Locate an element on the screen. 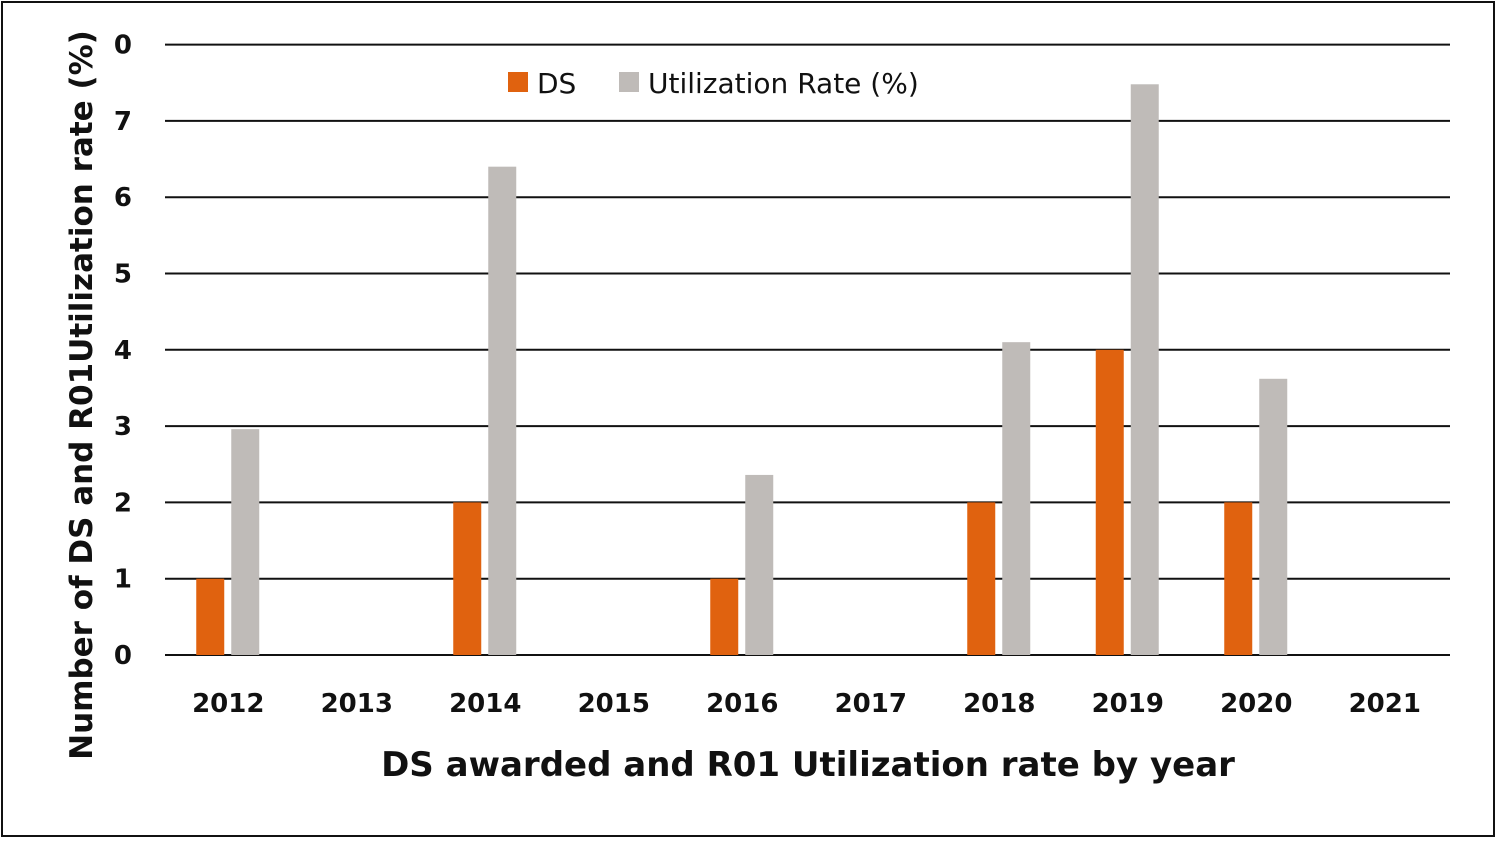  legend-label-ds: DS is located at coordinates (556, 83).